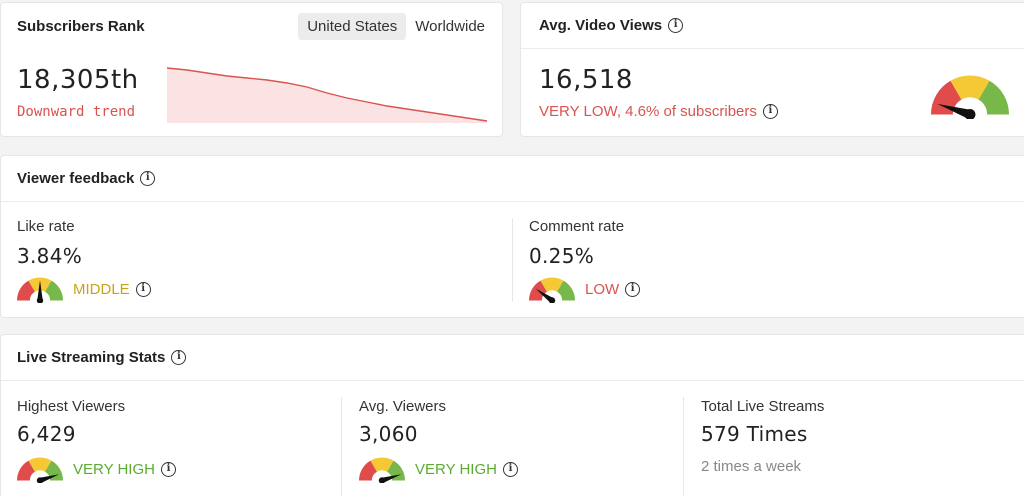 The width and height of the screenshot is (1024, 496). What do you see at coordinates (114, 469) in the screenshot?
I see `highest-viewers-status: VERY HIGH` at bounding box center [114, 469].